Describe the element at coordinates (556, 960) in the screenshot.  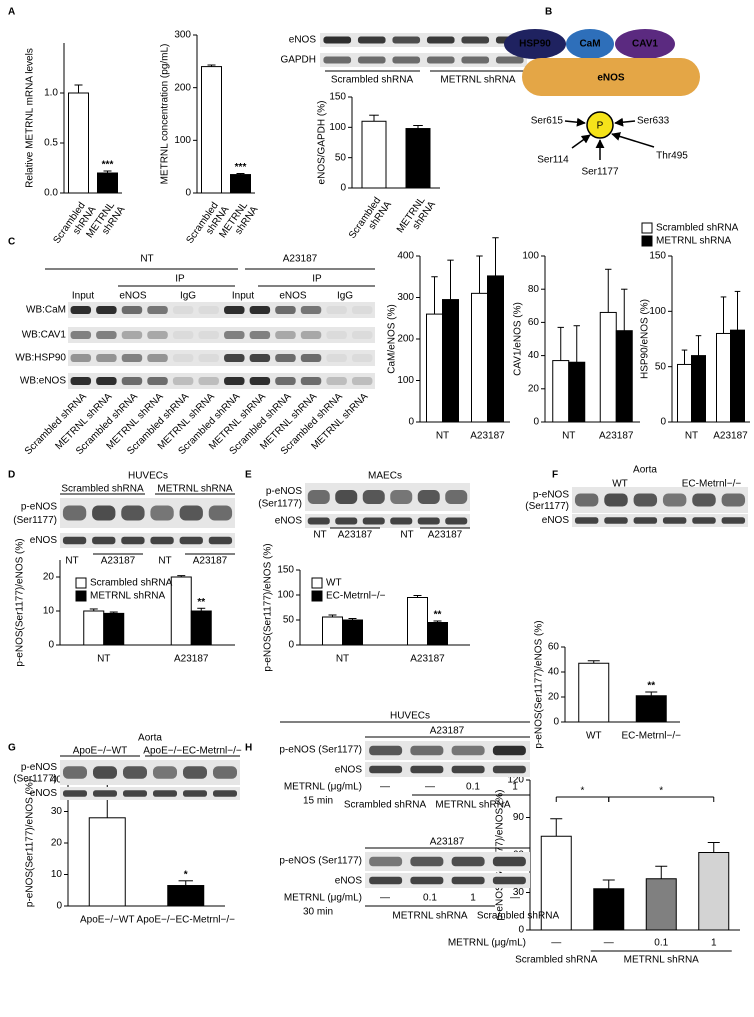
I see `group-label: Scrambled shRNA` at that location.